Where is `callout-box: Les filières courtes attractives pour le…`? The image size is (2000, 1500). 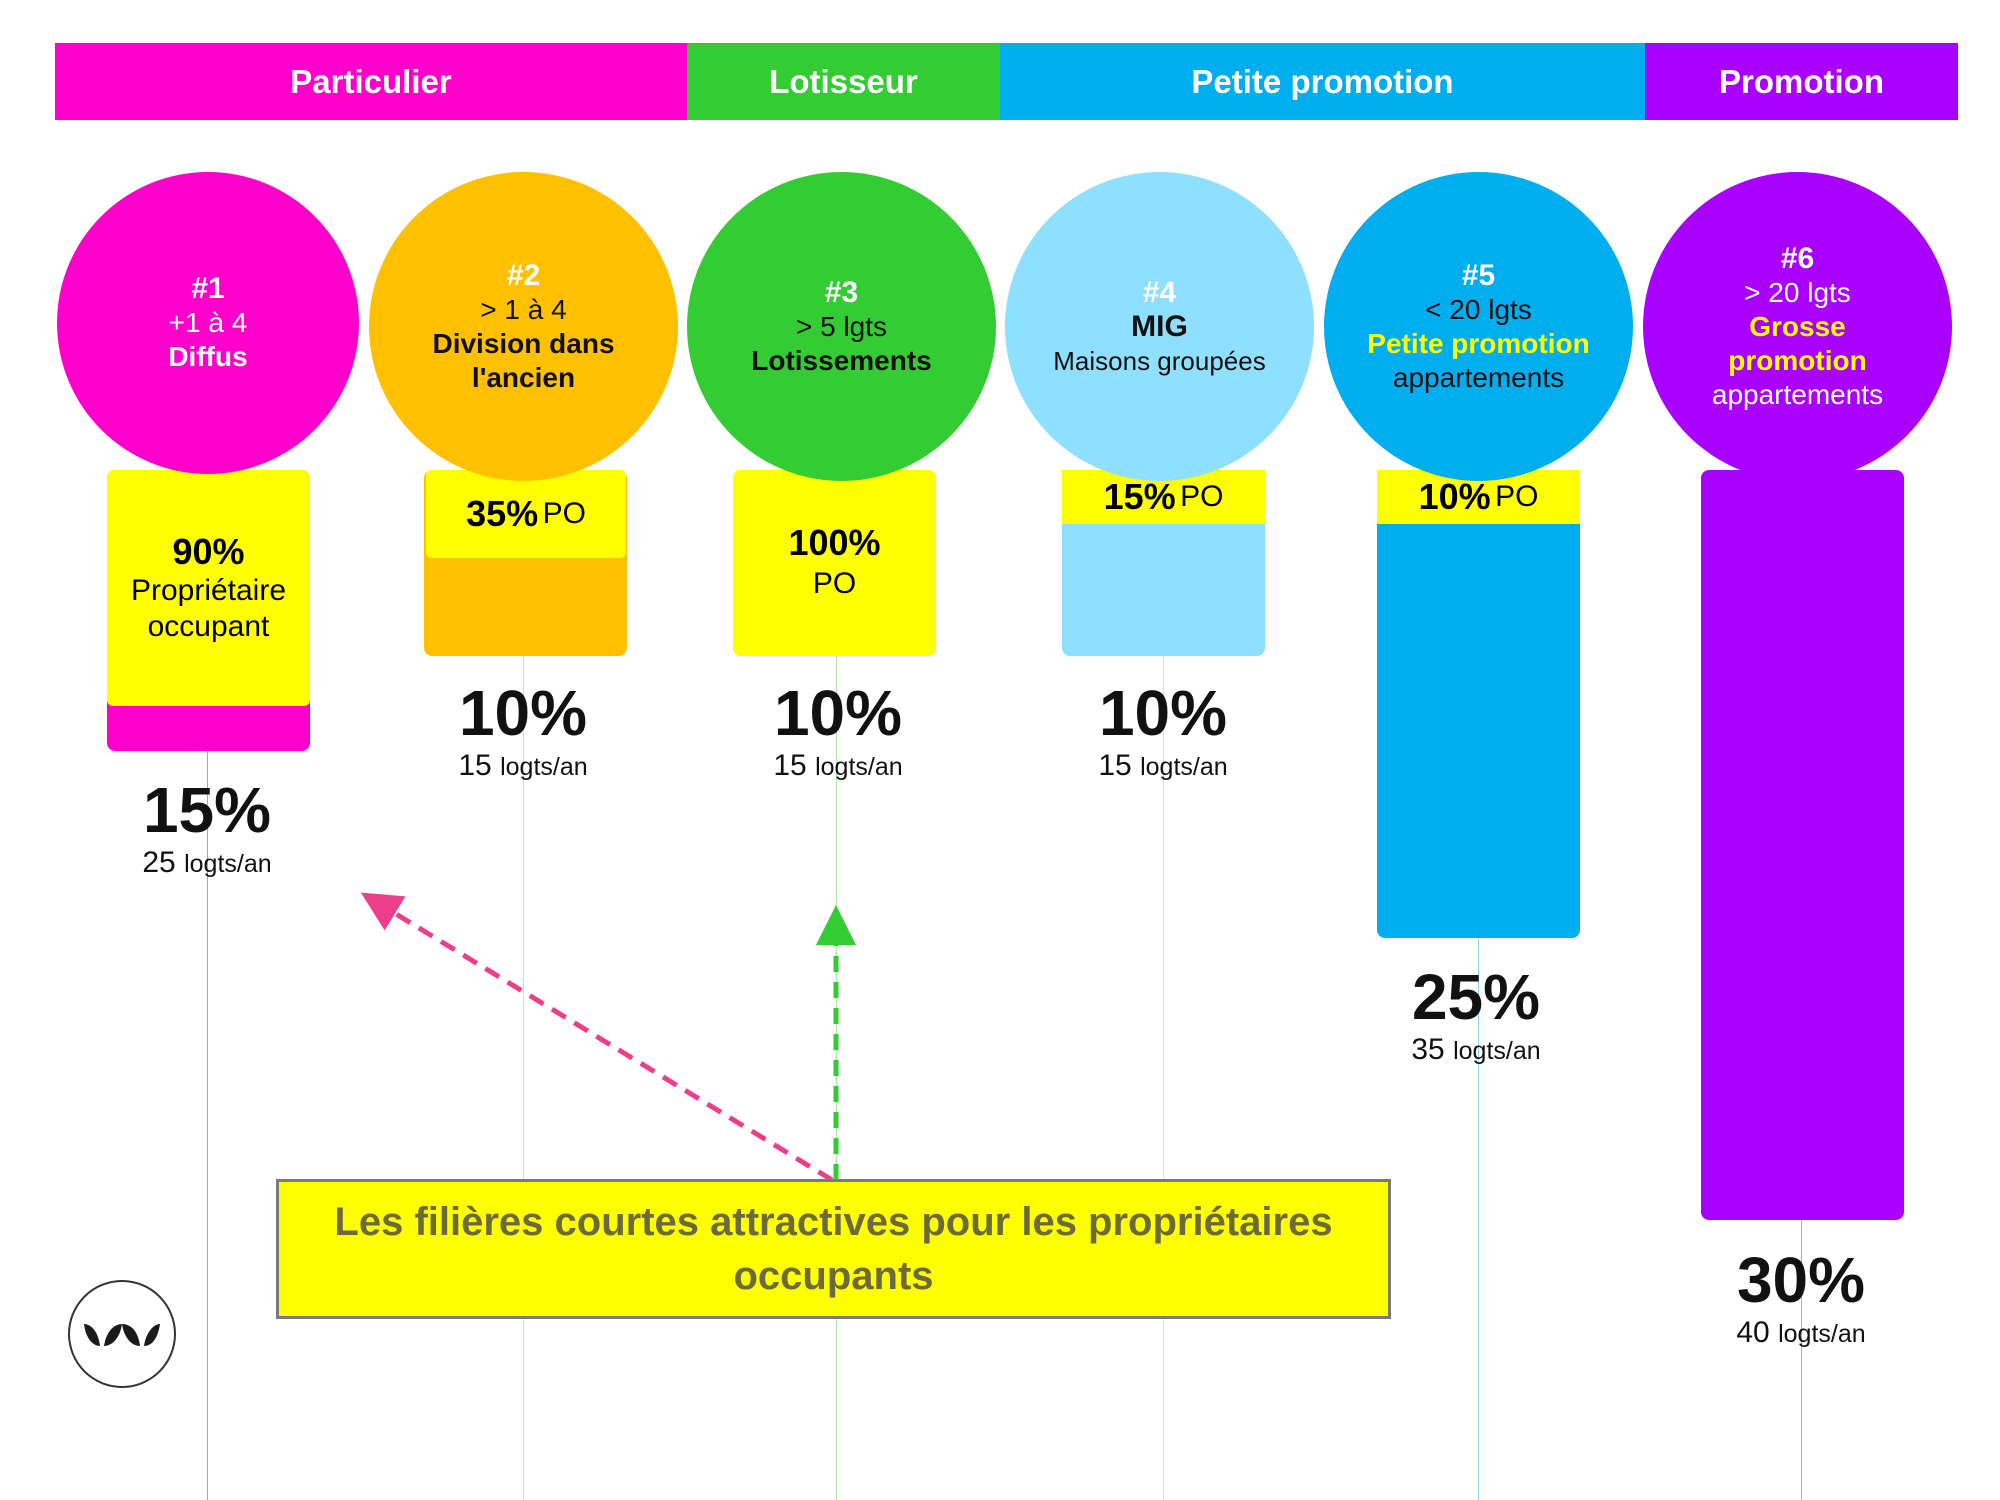 callout-box: Les filières courtes attractives pour le… is located at coordinates (833, 1249).